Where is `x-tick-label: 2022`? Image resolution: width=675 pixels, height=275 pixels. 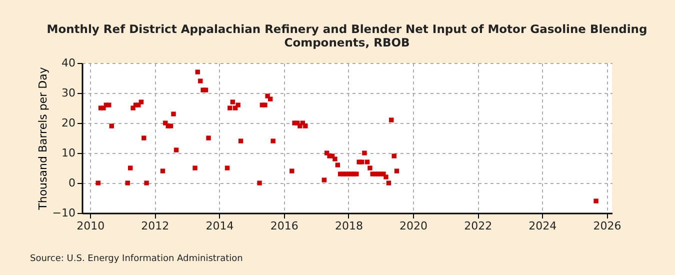 x-tick-label: 2022 is located at coordinates (478, 226).